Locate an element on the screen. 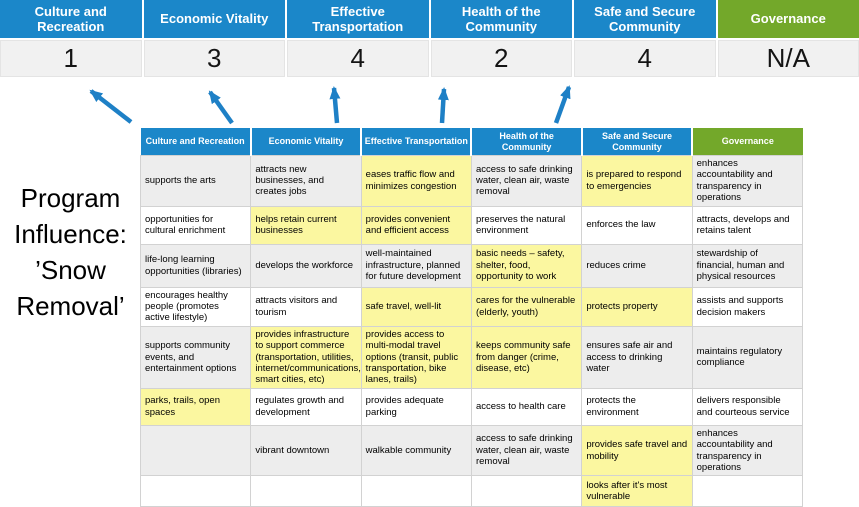 The width and height of the screenshot is (859, 507). matrix-cell-highlighted: protects property is located at coordinates (637, 306).